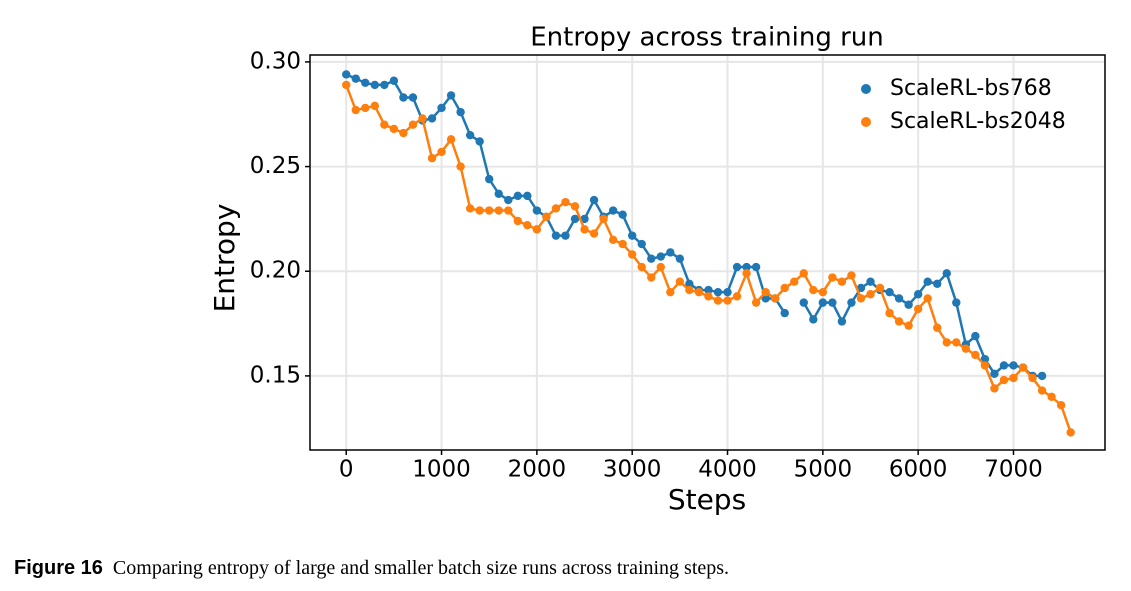  What do you see at coordinates (632, 470) in the screenshot?
I see `x-tick-label: 3000` at bounding box center [632, 470].